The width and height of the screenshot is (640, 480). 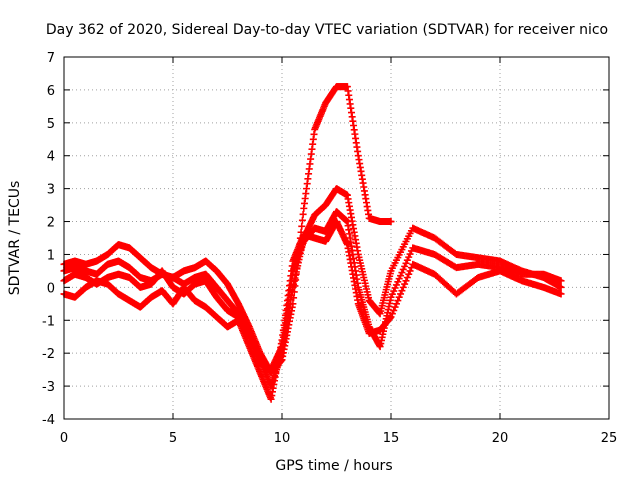 I want to click on y-tick-label: -3, so click(x=48, y=387).